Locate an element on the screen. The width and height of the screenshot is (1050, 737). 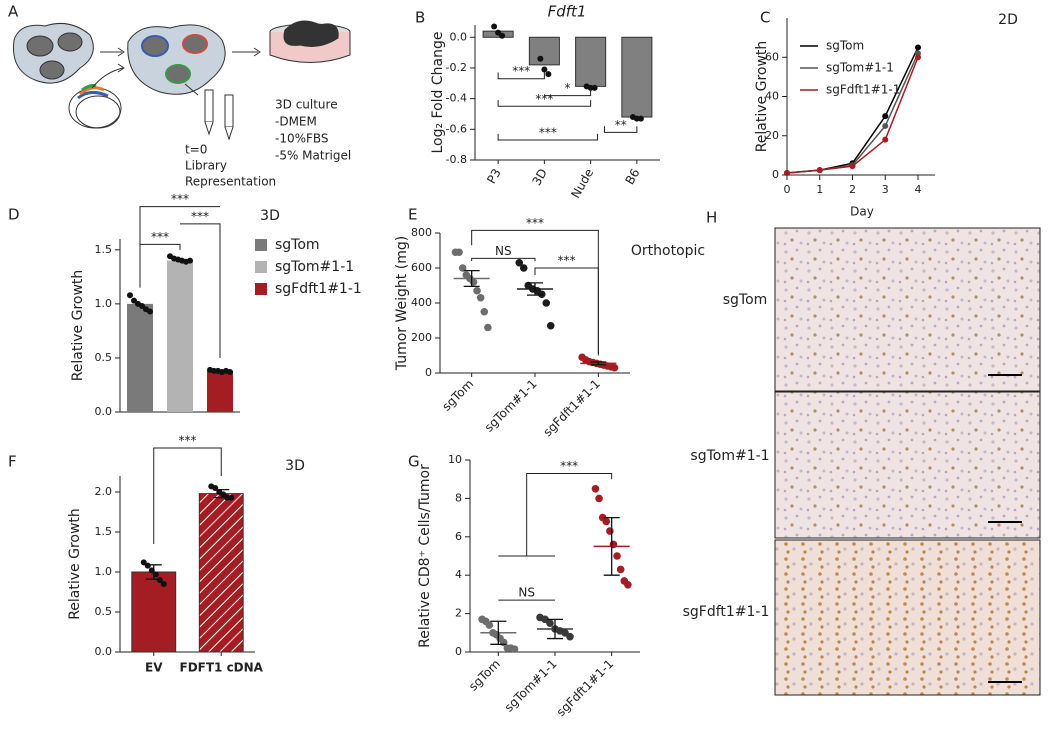
significance-label: NS is located at coordinates (526, 593).